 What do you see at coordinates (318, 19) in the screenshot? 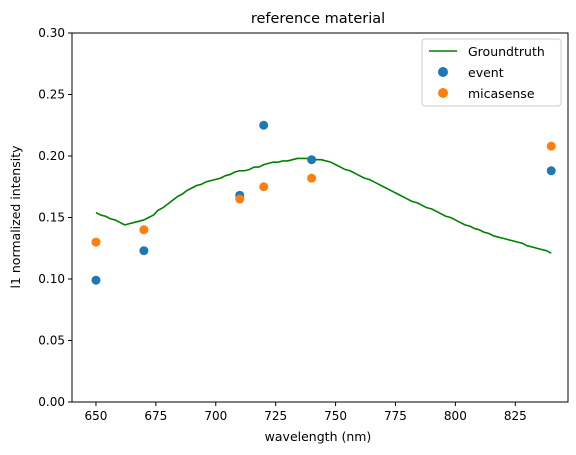
I see `chart-title: reference material` at bounding box center [318, 19].